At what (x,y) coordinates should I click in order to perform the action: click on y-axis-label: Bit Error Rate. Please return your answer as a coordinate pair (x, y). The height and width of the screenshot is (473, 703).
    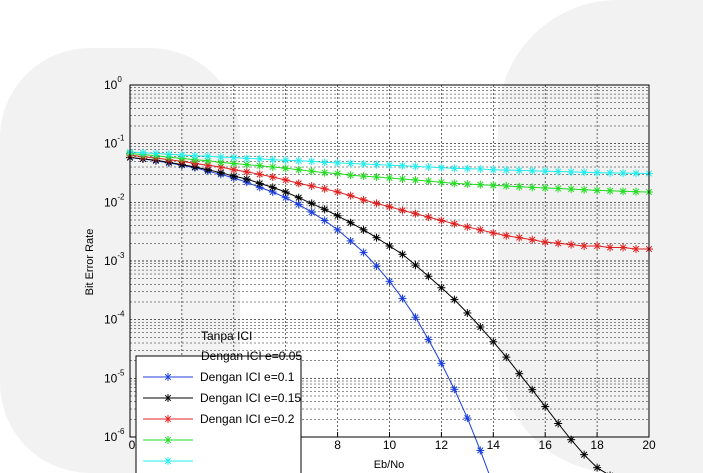
    Looking at the image, I should click on (90, 262).